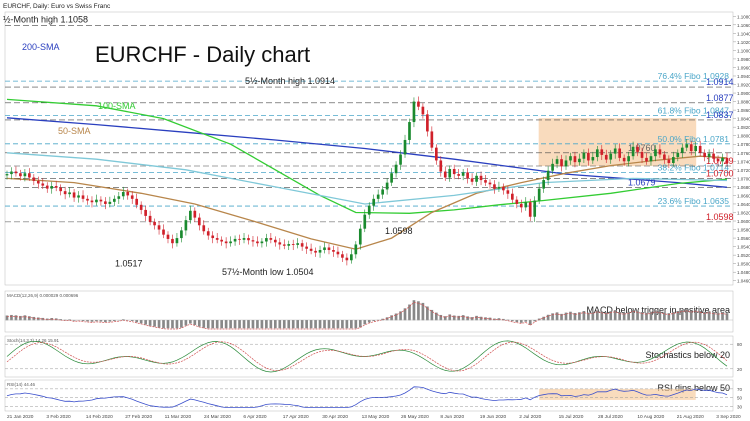 Image resolution: width=750 pixels, height=421 pixels. I want to click on price-tick-label: 1.0880, so click(743, 102).